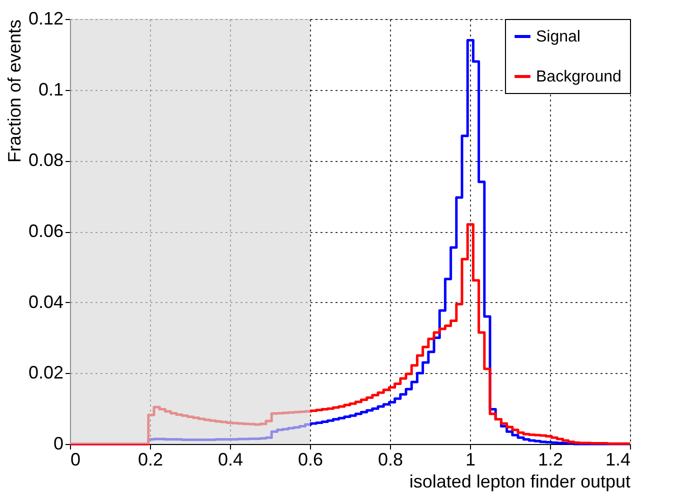 The image size is (688, 497). Describe the element at coordinates (470, 460) in the screenshot. I see `x-tick-label: 1` at that location.